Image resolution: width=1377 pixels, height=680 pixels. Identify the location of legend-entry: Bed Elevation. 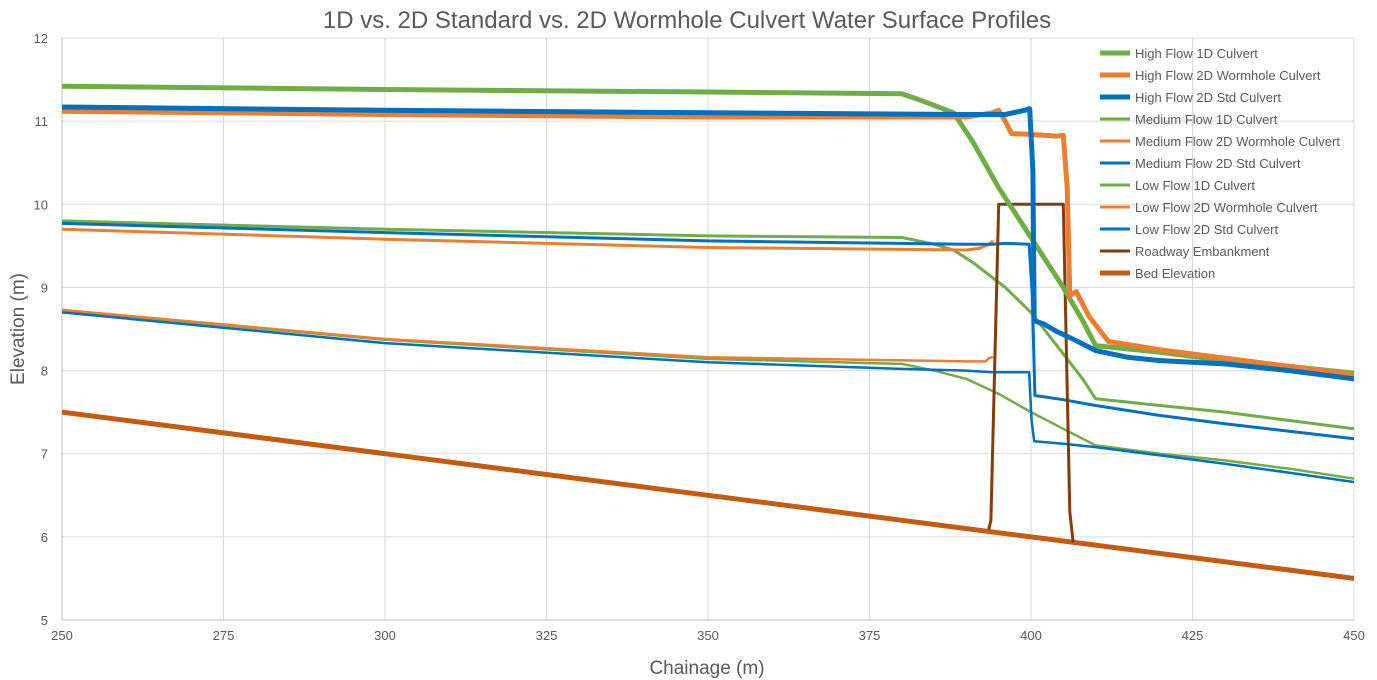
(1175, 273).